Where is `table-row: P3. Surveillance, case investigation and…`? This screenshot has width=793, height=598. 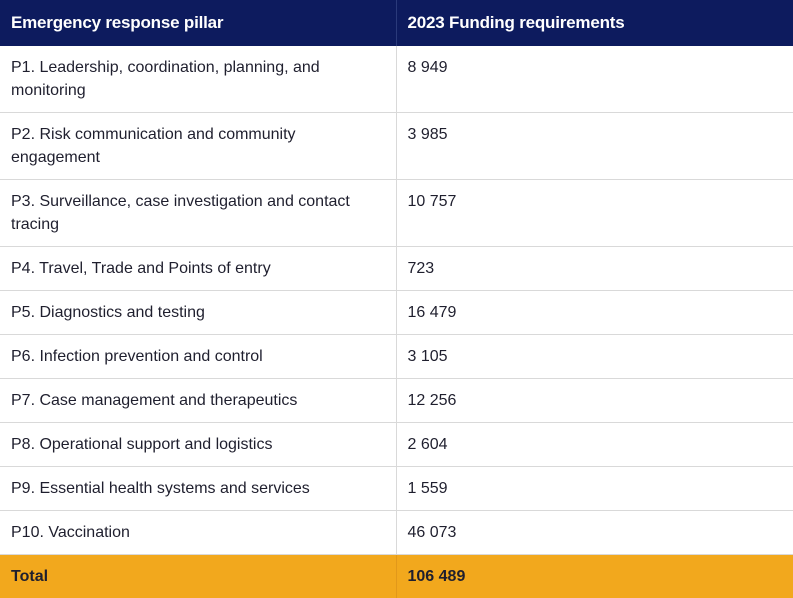 table-row: P3. Surveillance, case investigation and… is located at coordinates (396, 213).